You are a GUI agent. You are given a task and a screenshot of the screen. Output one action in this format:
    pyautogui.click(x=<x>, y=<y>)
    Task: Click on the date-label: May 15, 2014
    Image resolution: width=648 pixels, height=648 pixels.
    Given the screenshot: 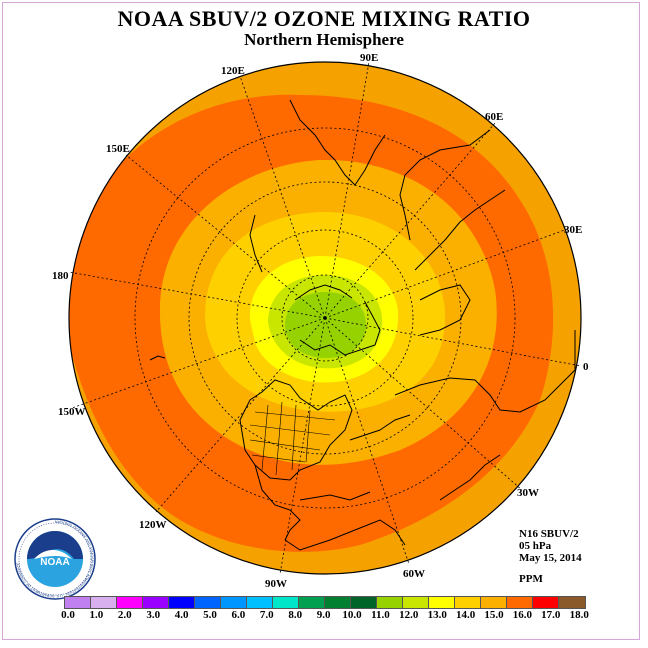 What is the action you would take?
    pyautogui.click(x=550, y=558)
    